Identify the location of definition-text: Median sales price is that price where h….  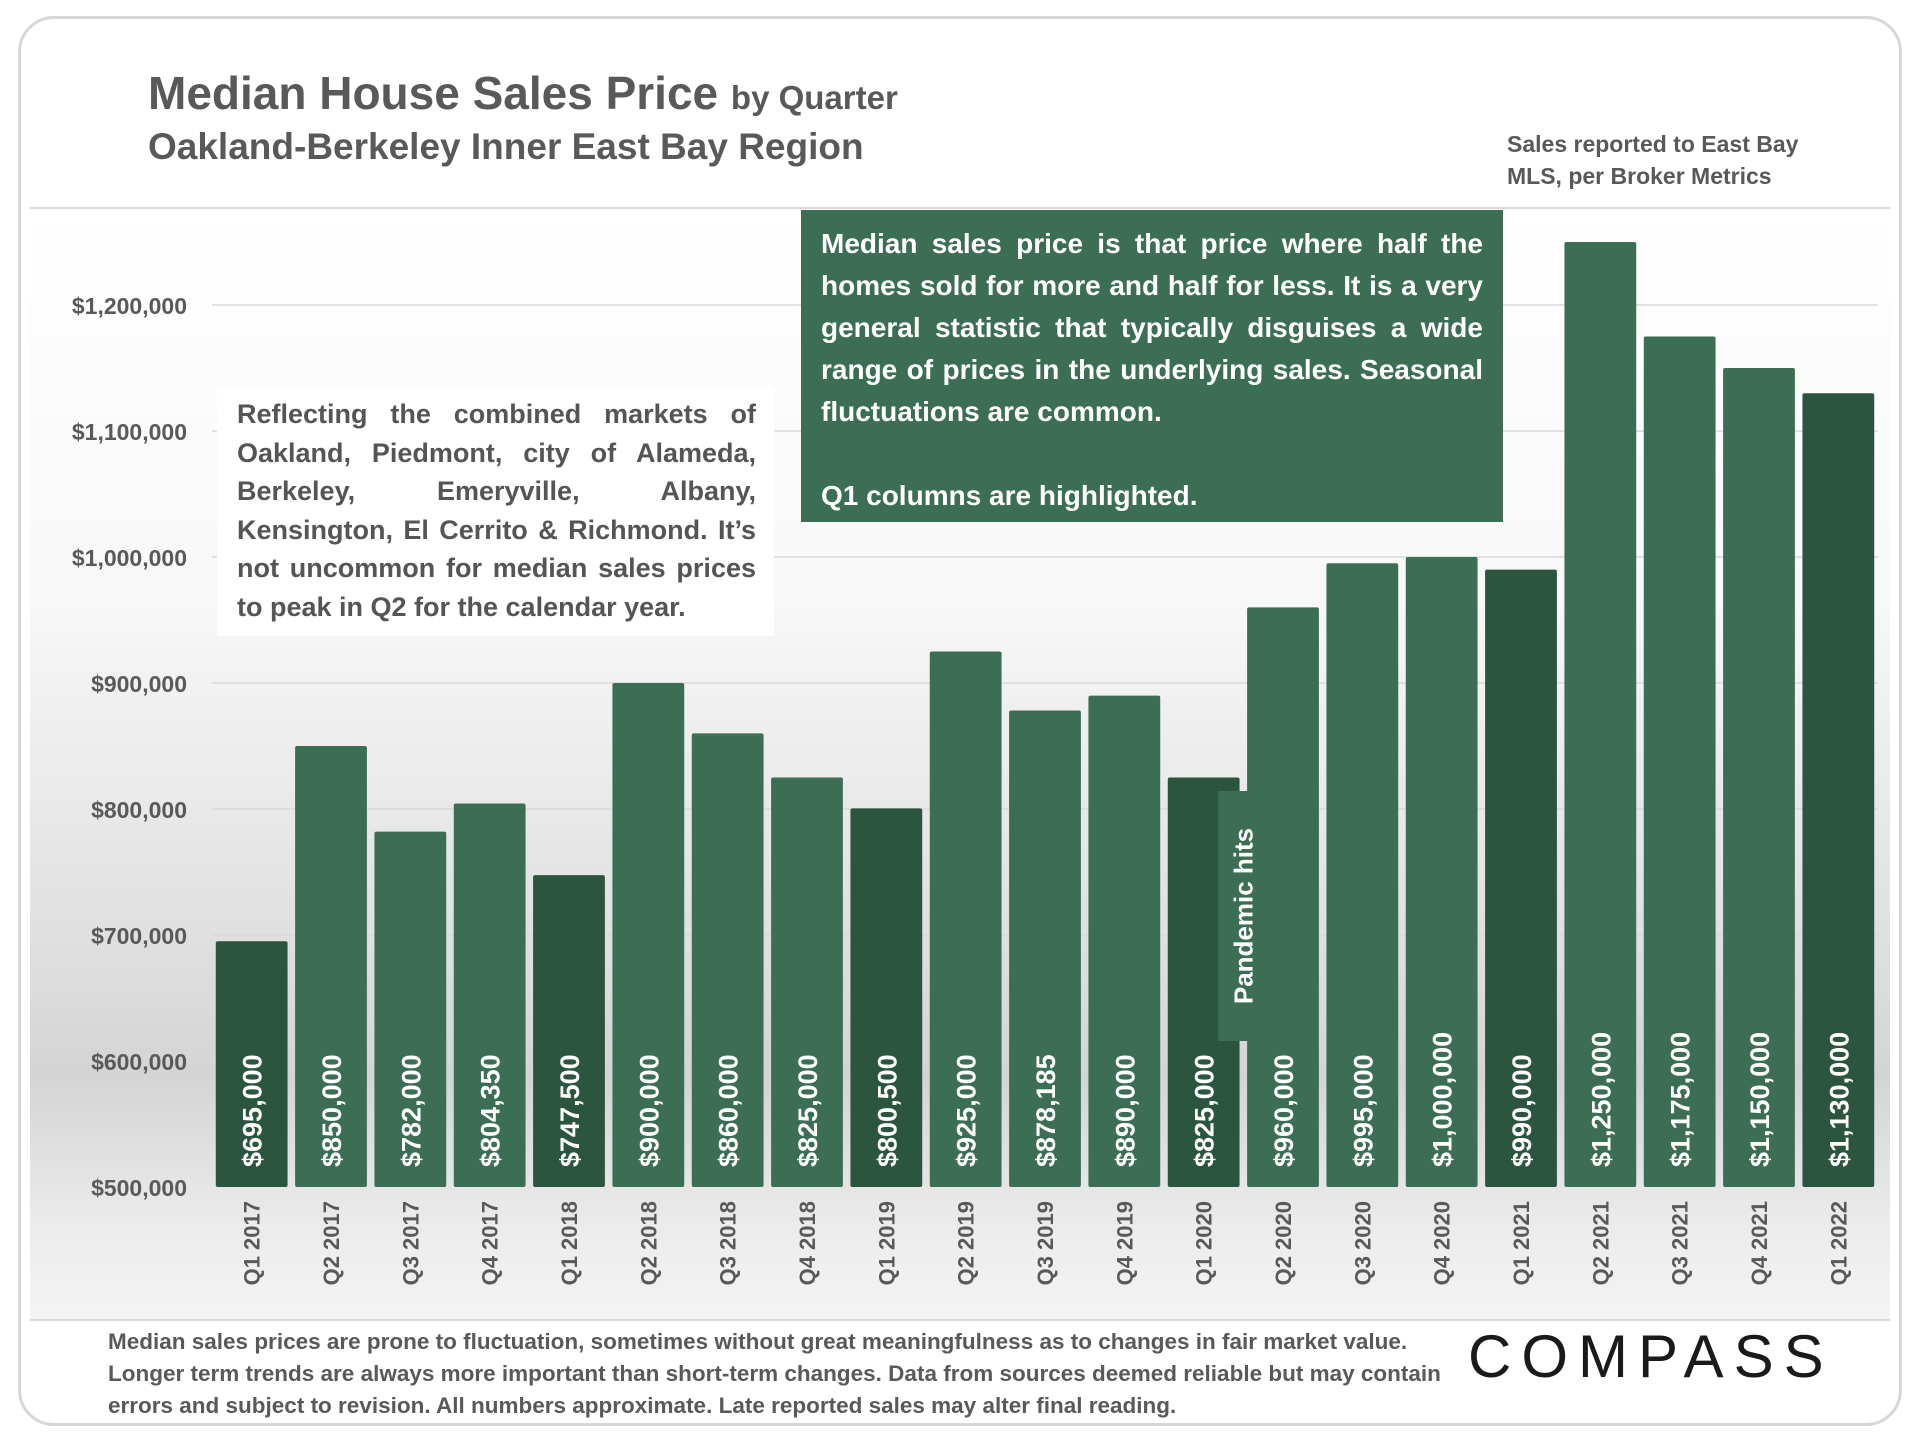
(1152, 327).